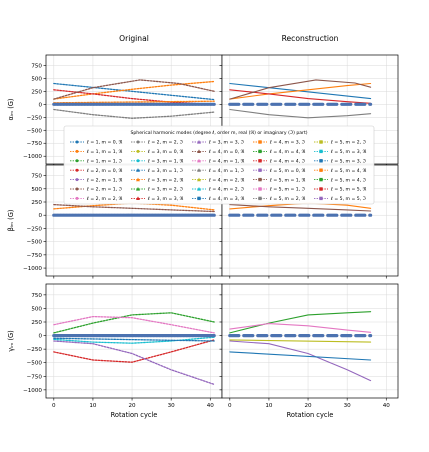 This screenshot has width=429, height=452. I want to click on x-tick-label: 30, so click(172, 406).